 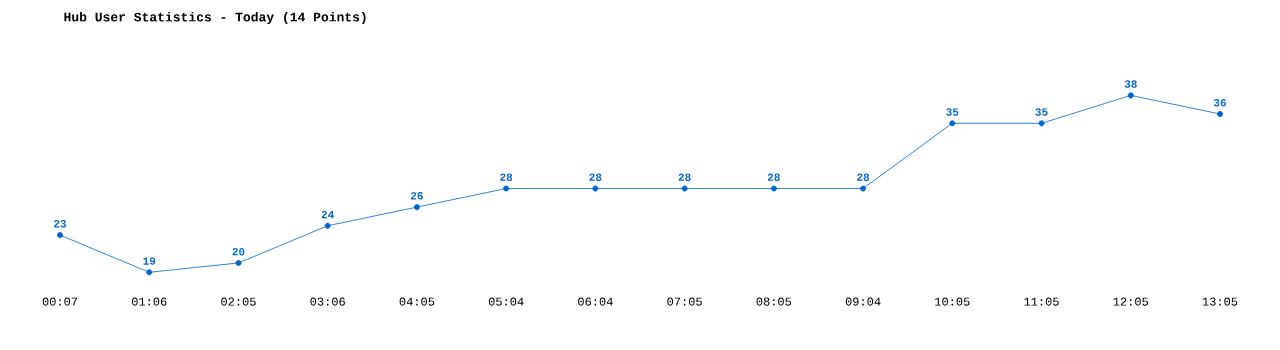 What do you see at coordinates (417, 301) in the screenshot?
I see `x-tick-label: 04:05` at bounding box center [417, 301].